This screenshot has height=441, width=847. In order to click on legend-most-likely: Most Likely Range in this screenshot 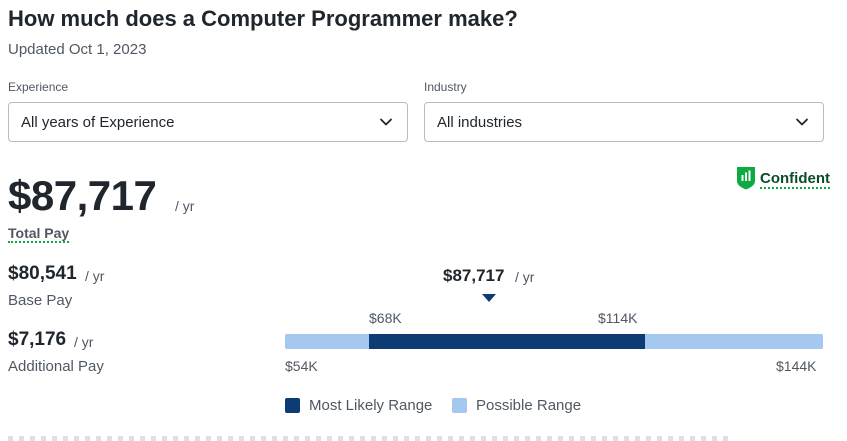, I will do `click(358, 405)`.